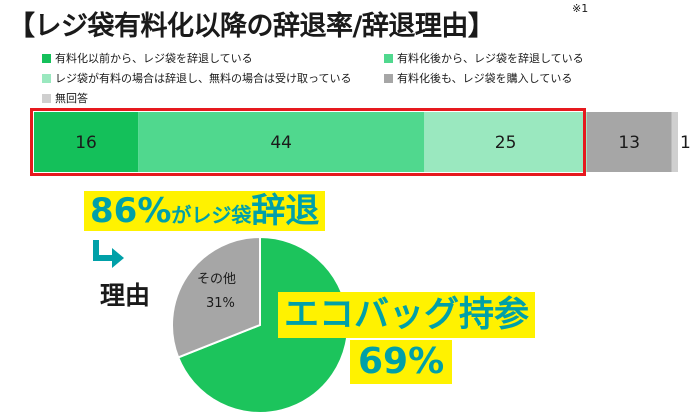  I want to click on legend-item-conditional: レジ袋が有料の場合は辞退し、無料の場合は受け取っている, so click(196, 78).